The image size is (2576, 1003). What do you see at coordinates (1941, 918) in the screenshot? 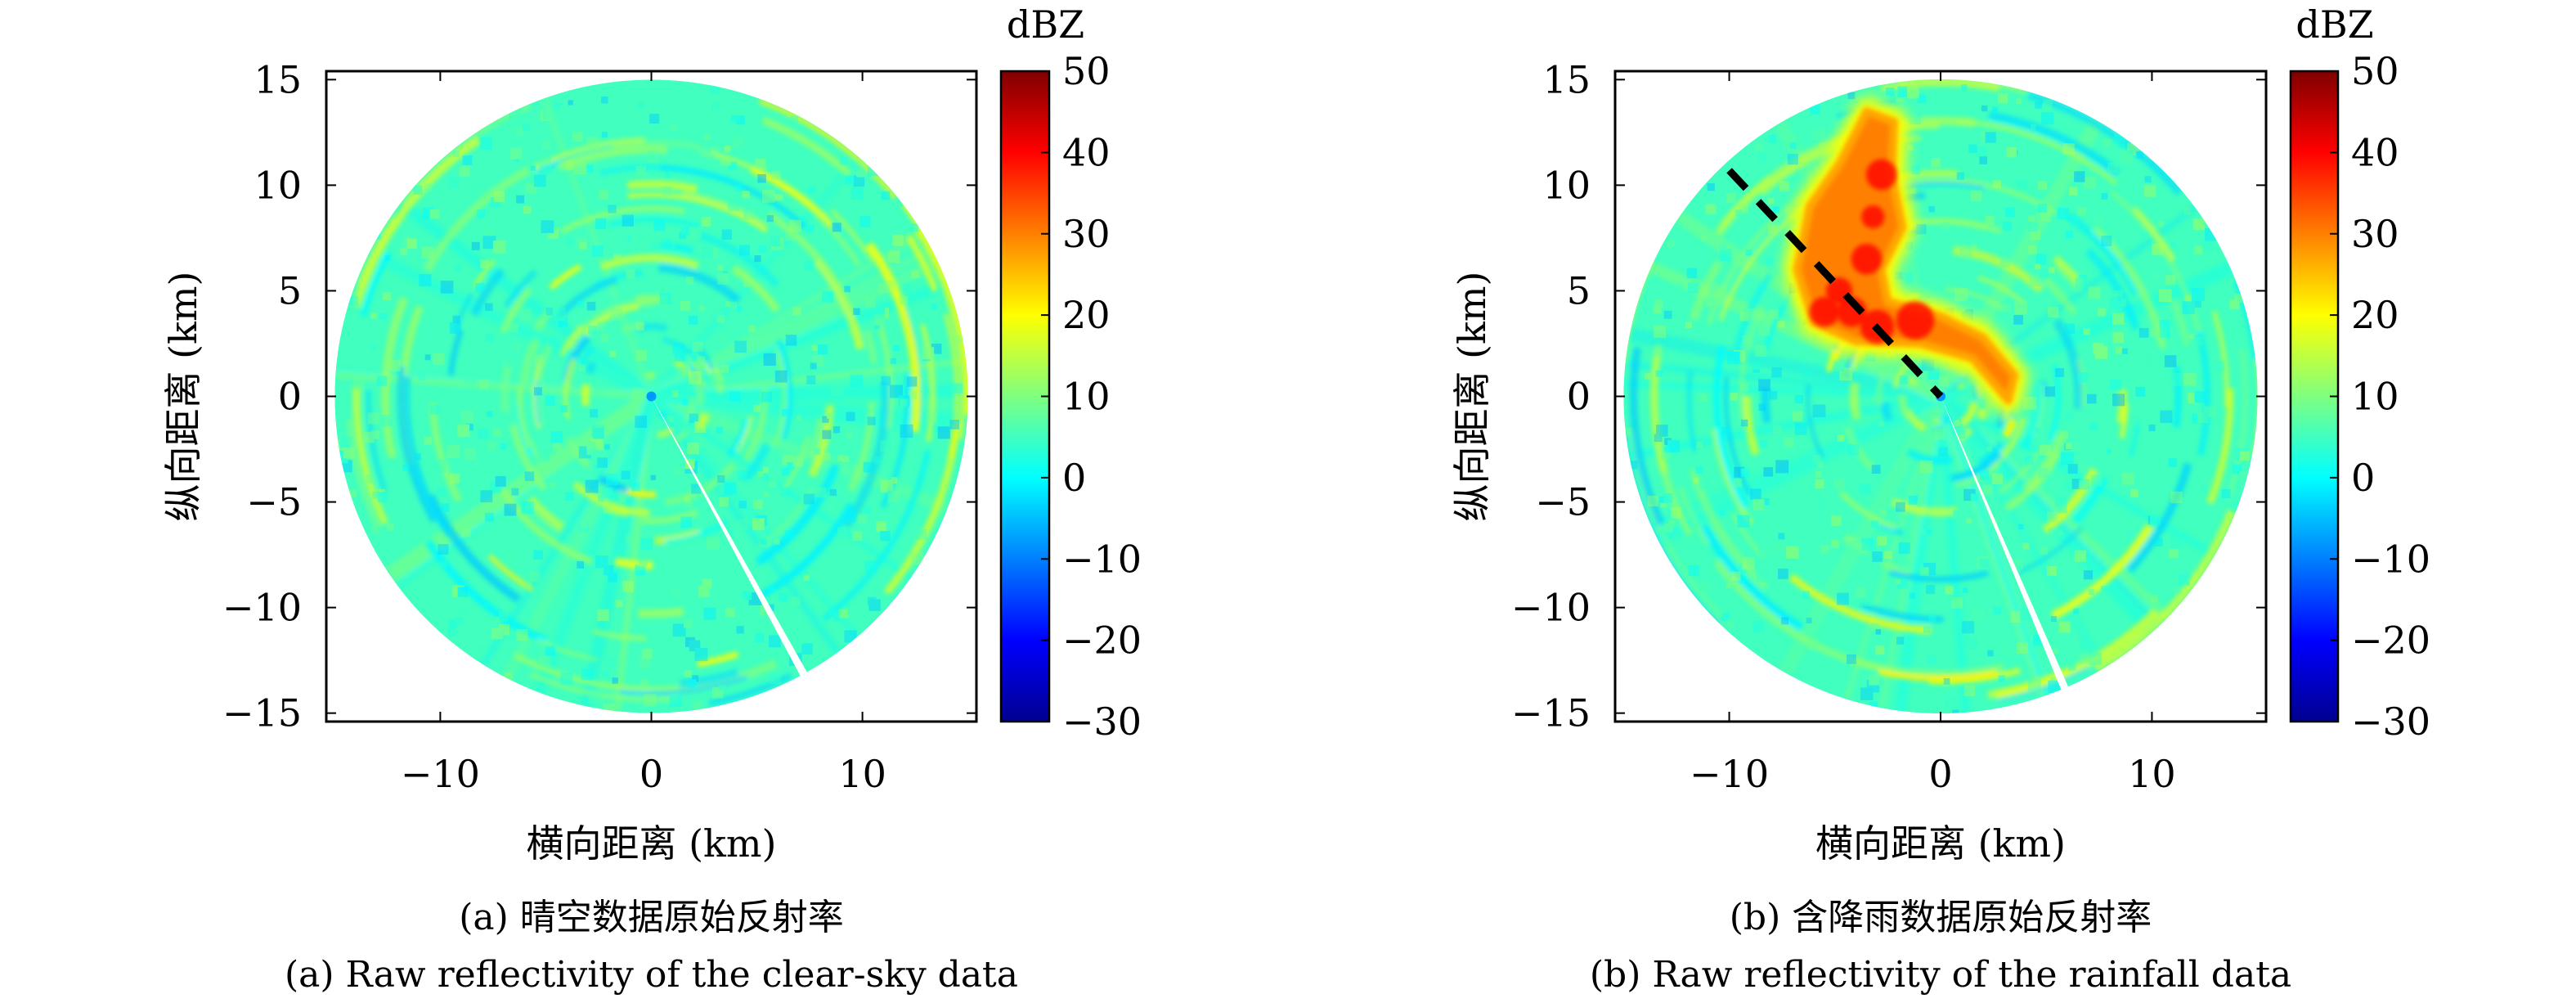
I see `caption-chinese: (b) 含降雨数据原始反射率` at bounding box center [1941, 918].